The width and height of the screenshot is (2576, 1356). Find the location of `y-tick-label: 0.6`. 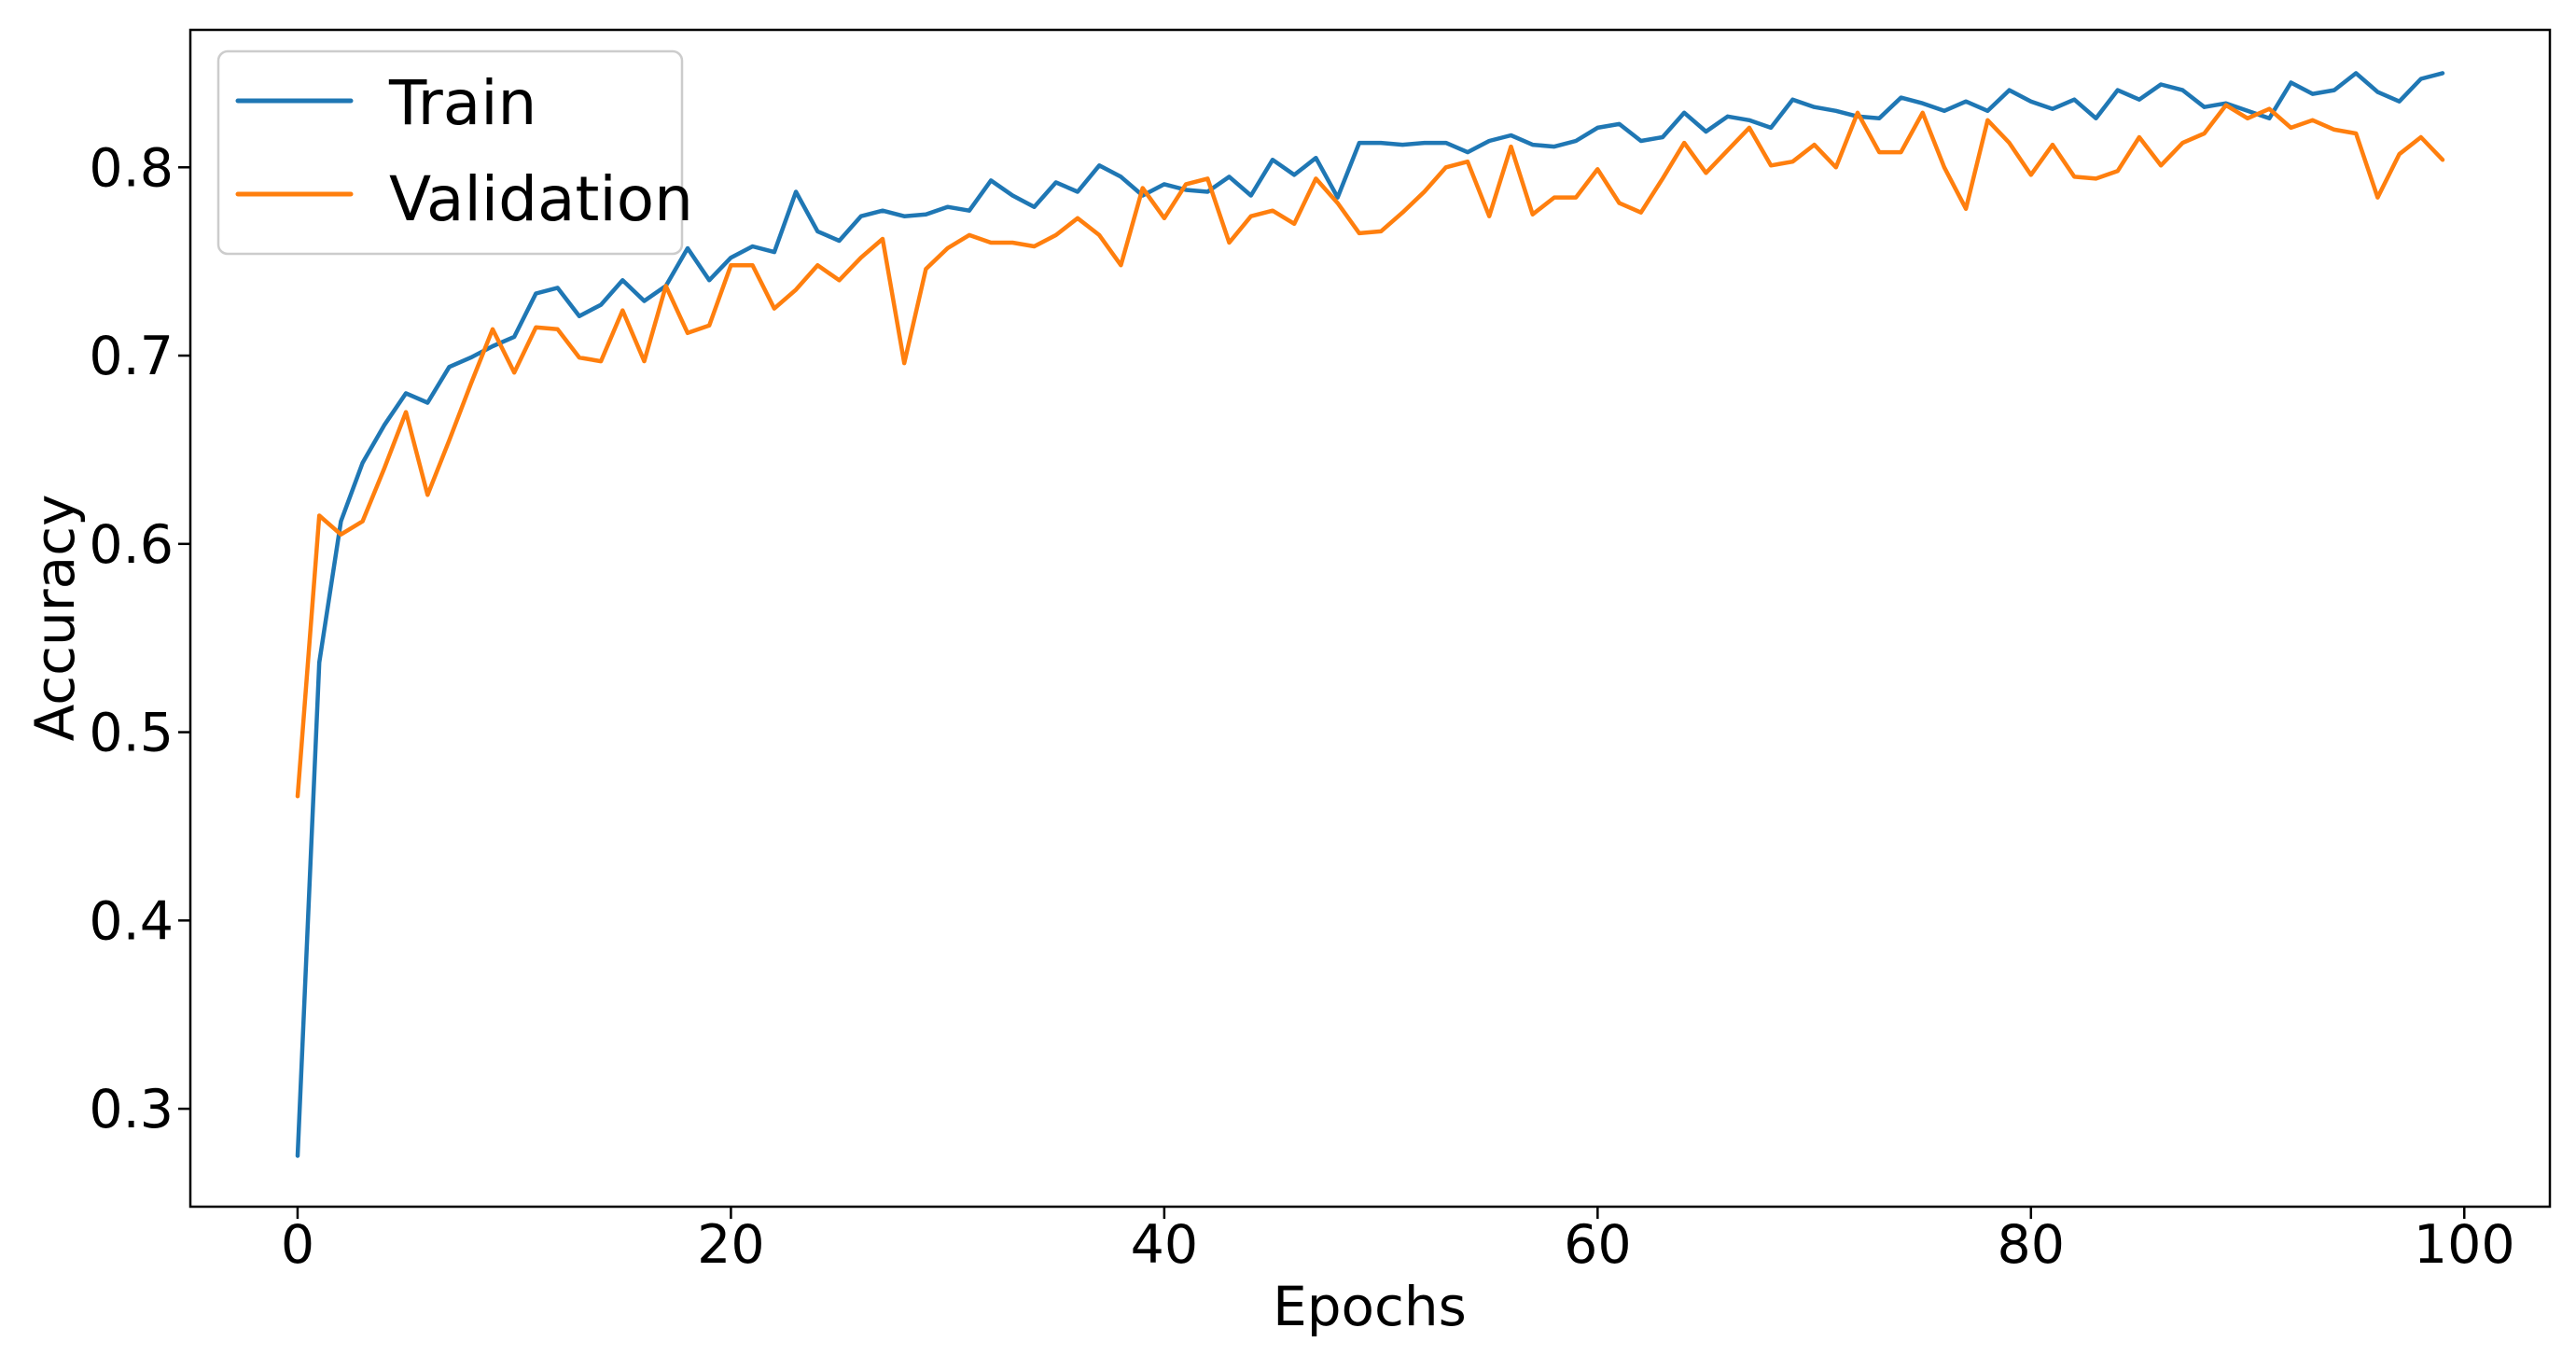

y-tick-label: 0.6 is located at coordinates (131, 545).